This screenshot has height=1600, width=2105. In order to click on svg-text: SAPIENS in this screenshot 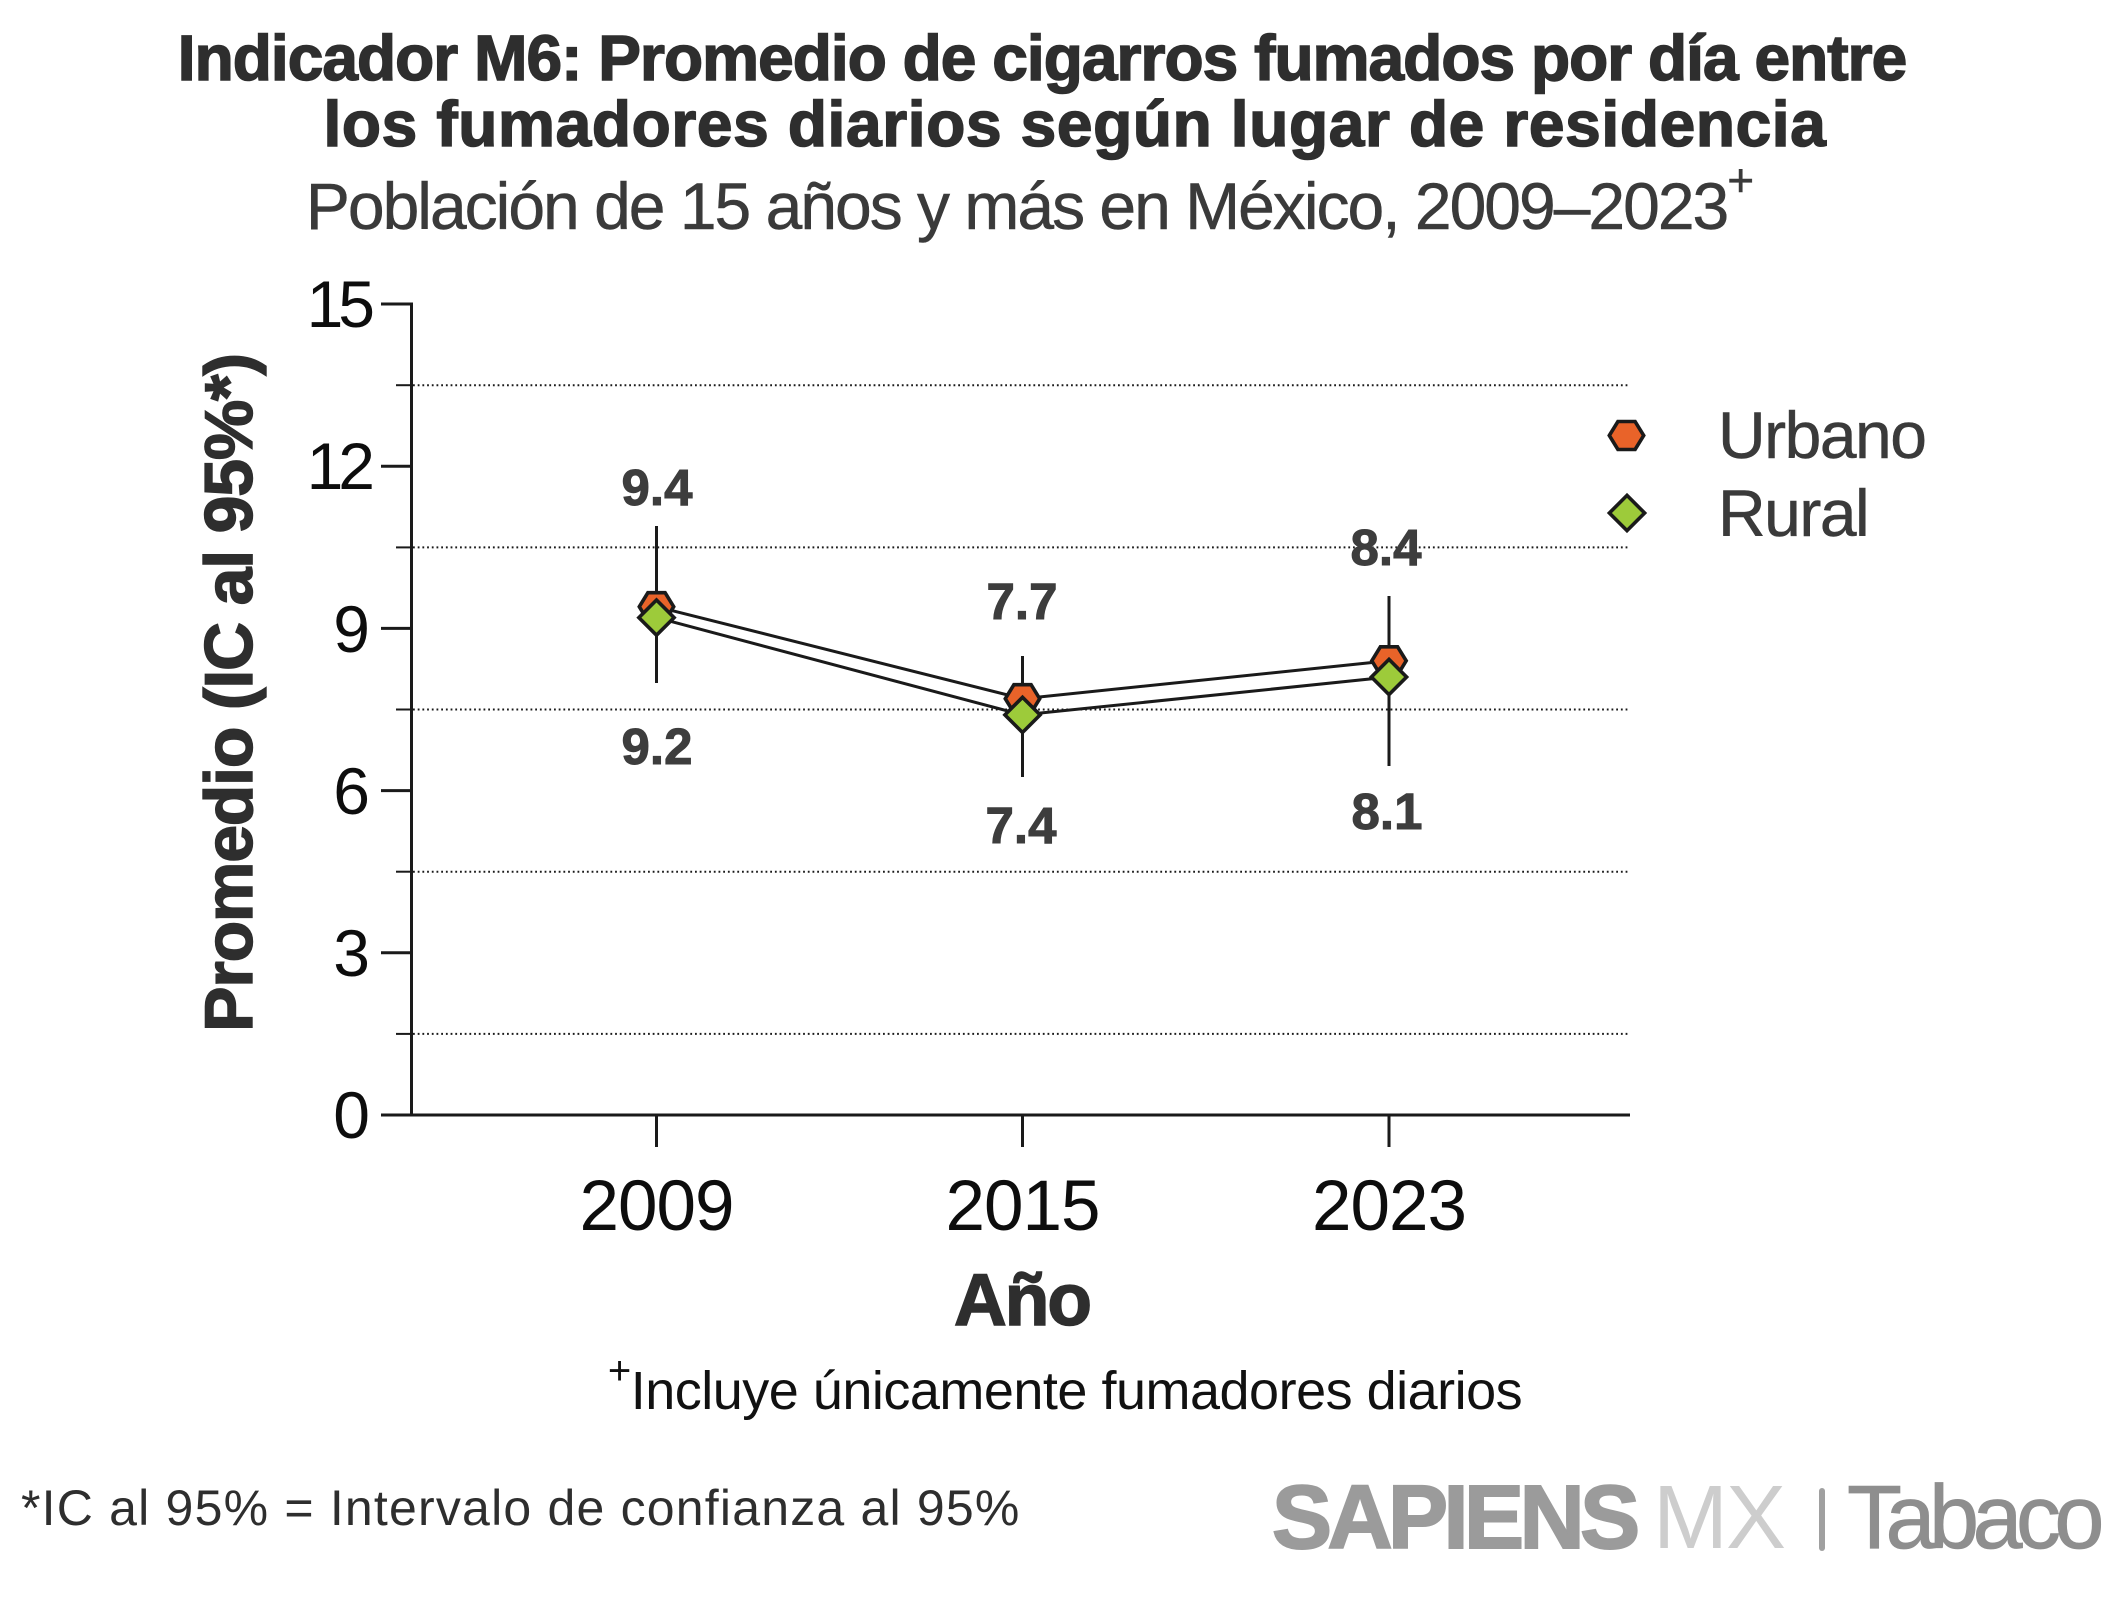, I will do `click(1454, 1518)`.